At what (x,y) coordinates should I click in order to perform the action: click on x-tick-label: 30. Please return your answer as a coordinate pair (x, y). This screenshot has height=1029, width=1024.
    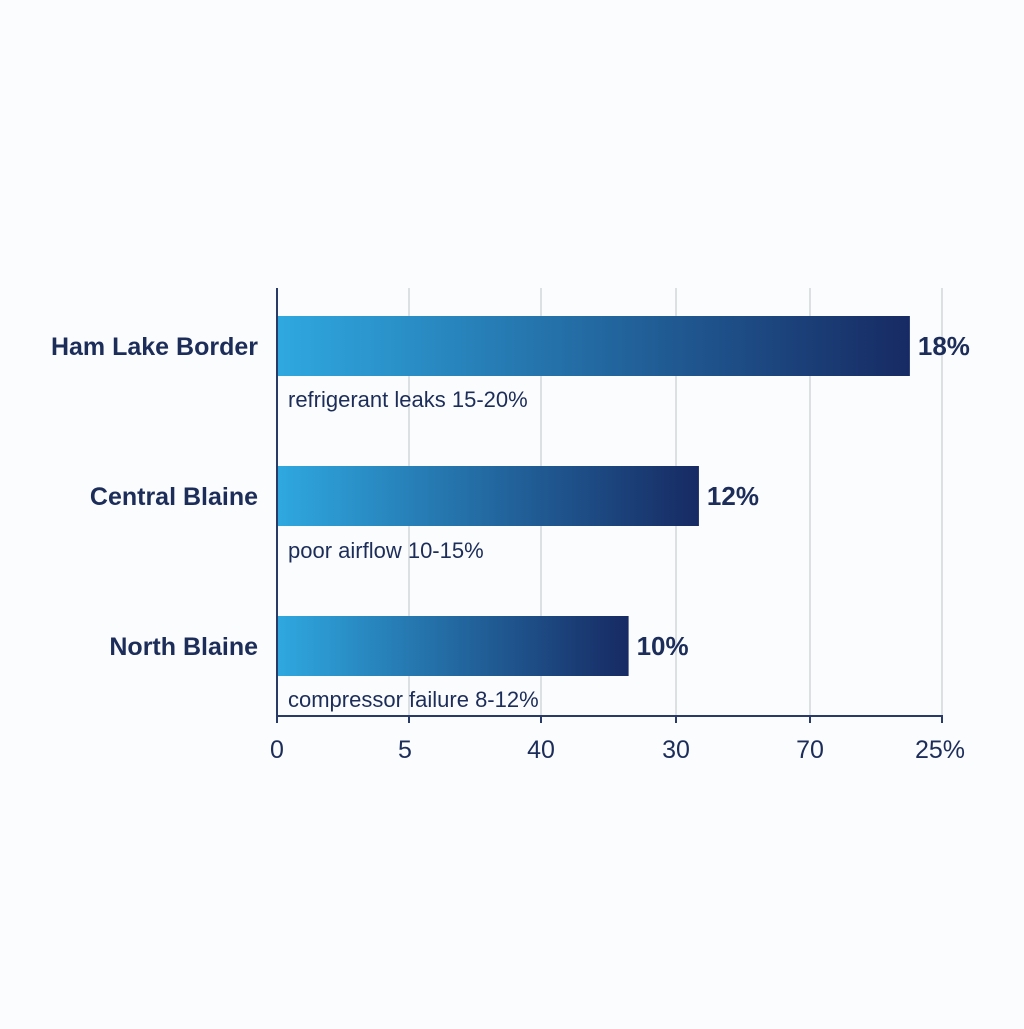
    Looking at the image, I should click on (676, 750).